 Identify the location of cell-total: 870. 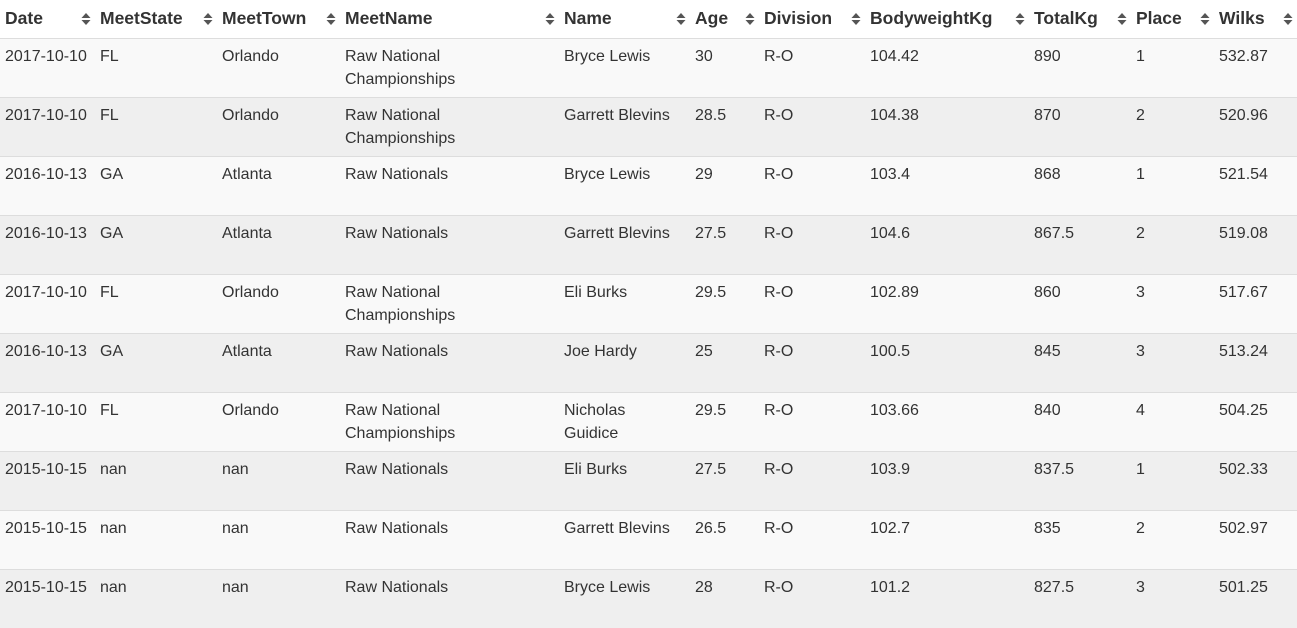
(1080, 126).